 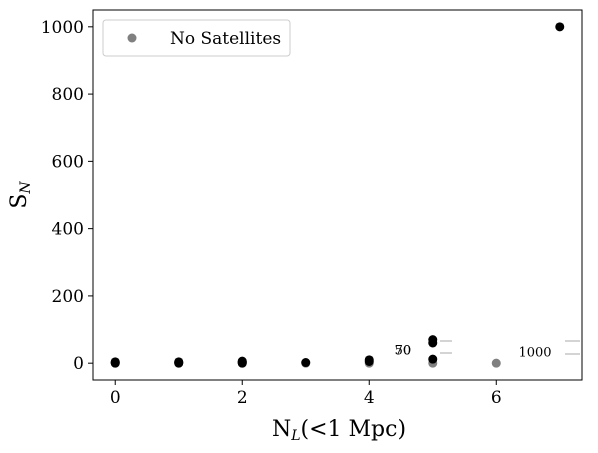 What do you see at coordinates (242, 398) in the screenshot?
I see `x-tick-label: 2` at bounding box center [242, 398].